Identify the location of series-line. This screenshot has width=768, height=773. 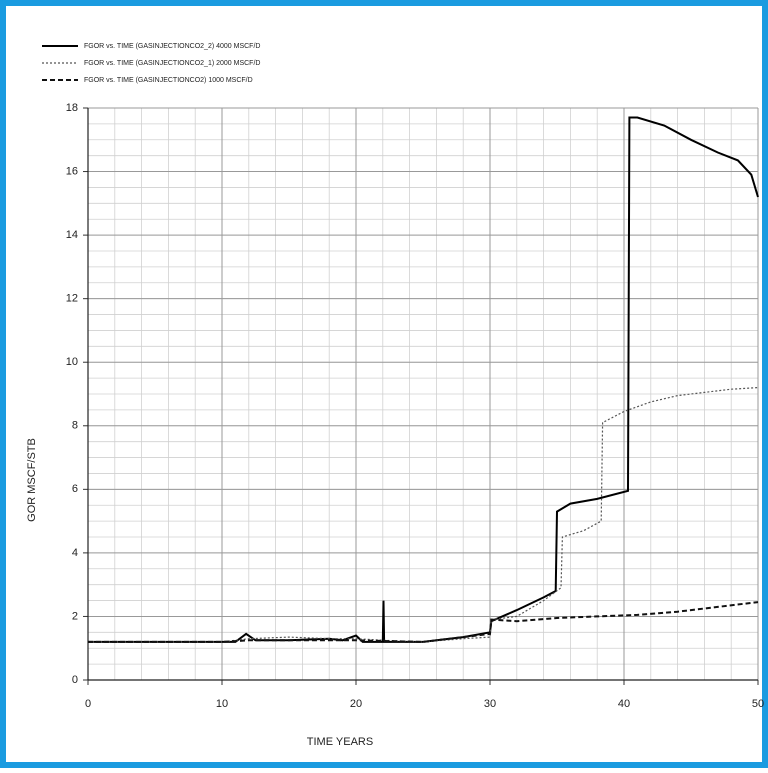
(423, 622).